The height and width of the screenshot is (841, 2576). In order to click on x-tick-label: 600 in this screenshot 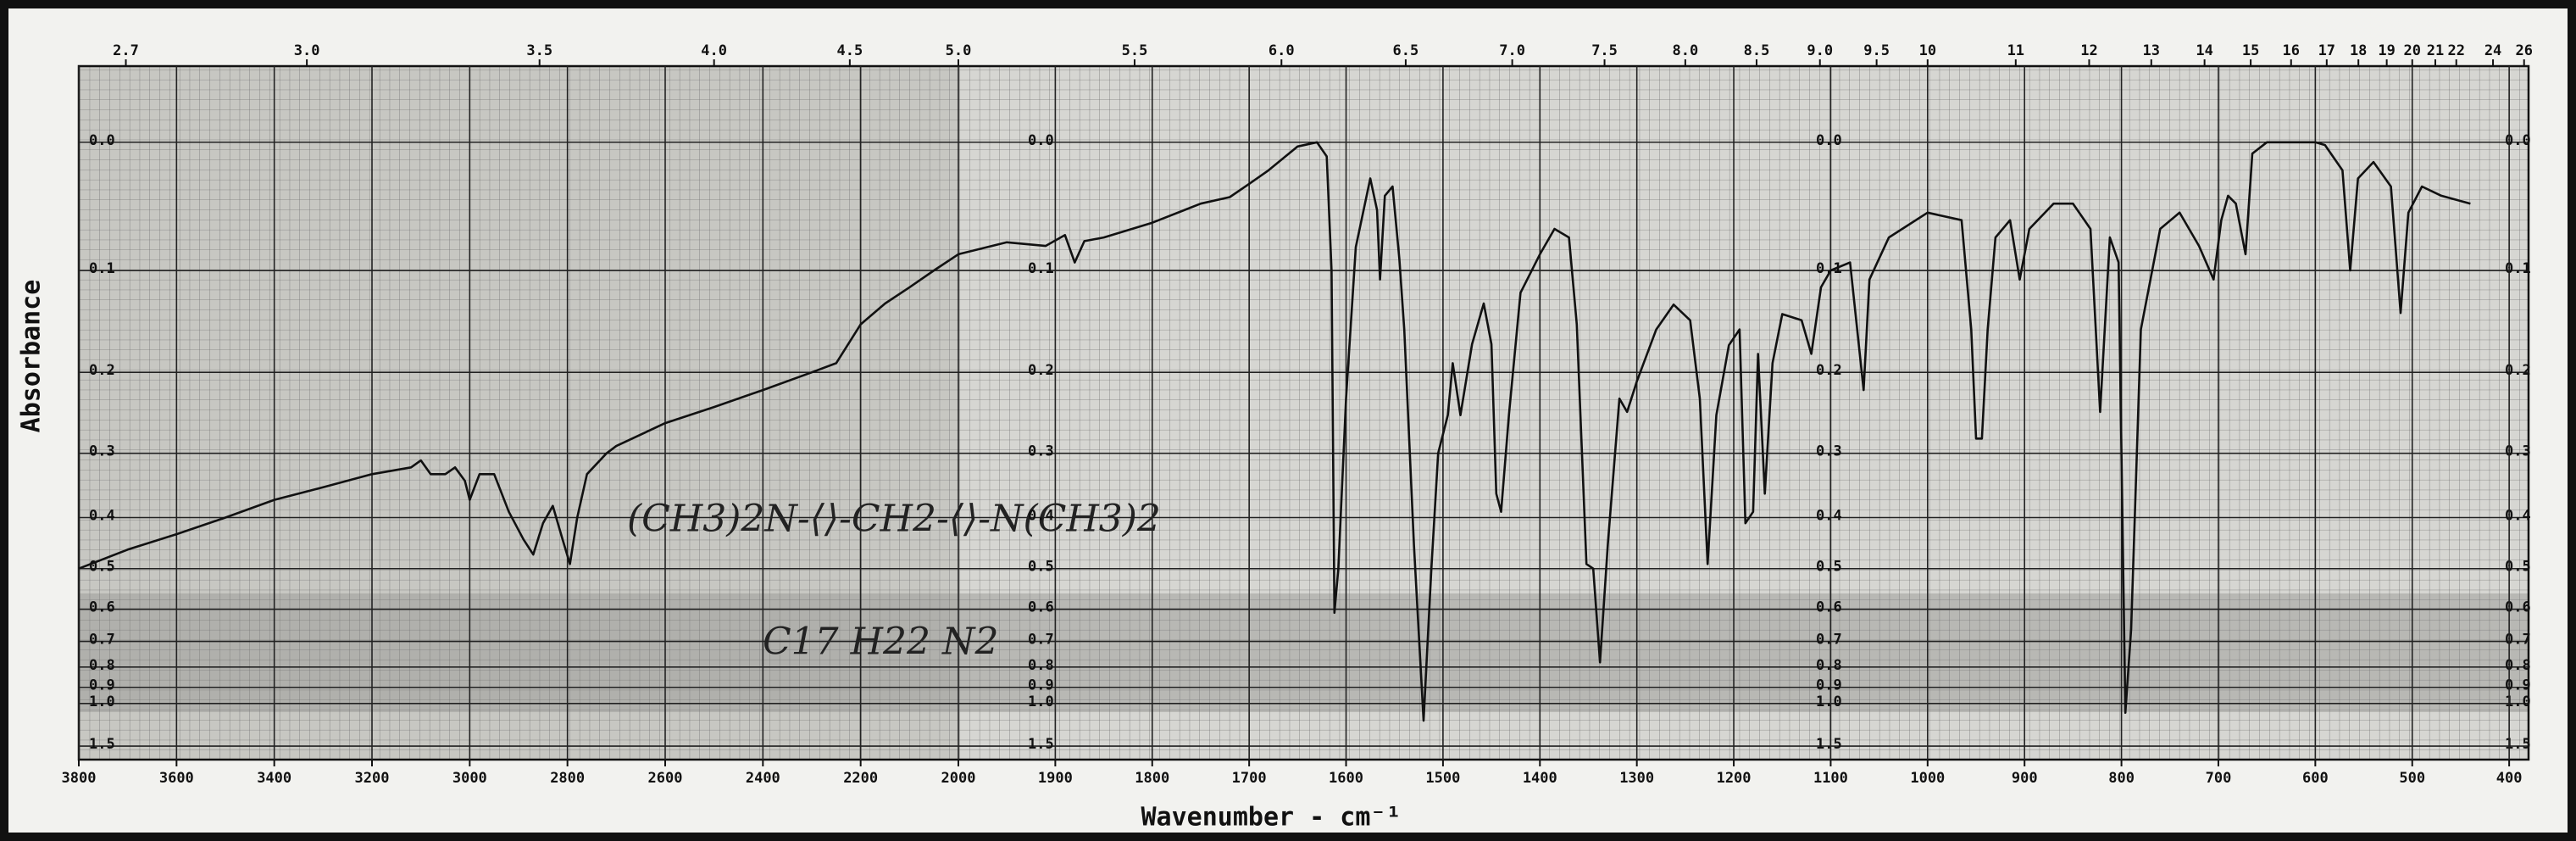, I will do `click(2315, 778)`.